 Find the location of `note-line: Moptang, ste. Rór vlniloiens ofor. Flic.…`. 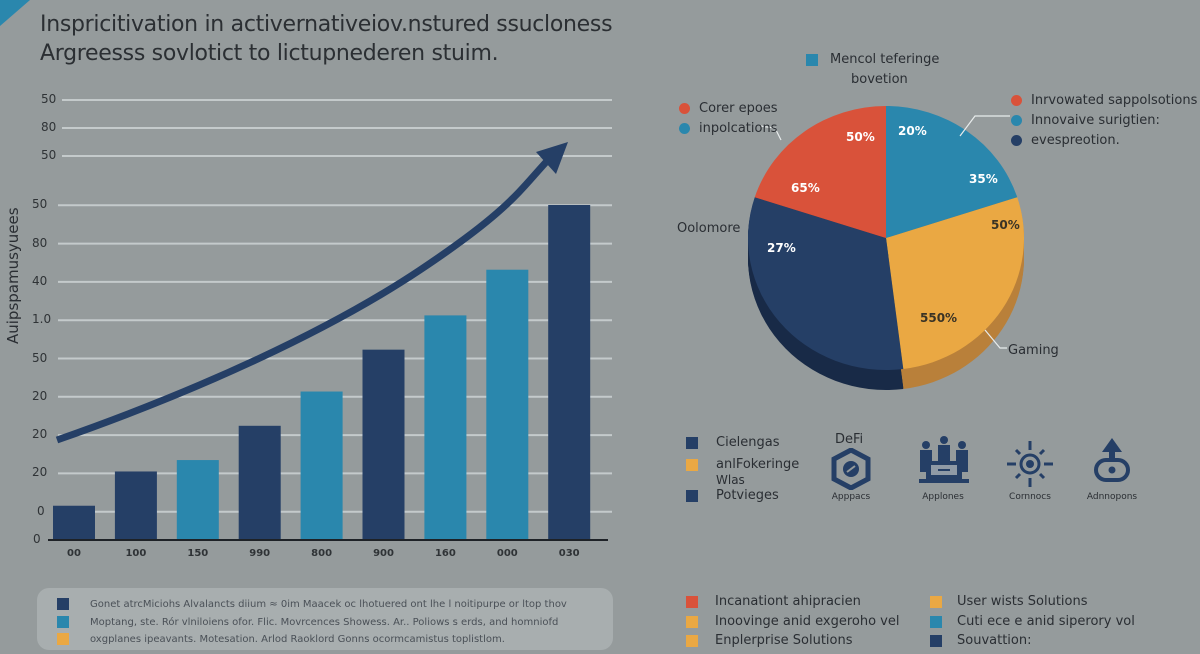

note-line: Moptang, ste. Rór vlniloiens ofor. Flic.… is located at coordinates (324, 622).